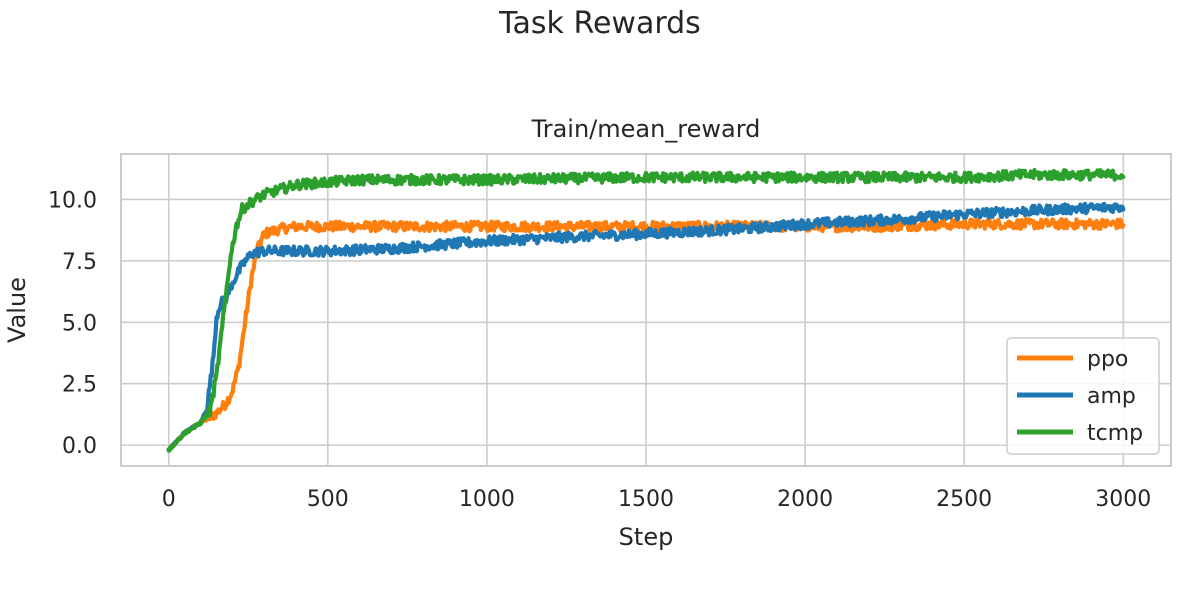  What do you see at coordinates (646, 129) in the screenshot?
I see `plot-title: Train/mean_reward` at bounding box center [646, 129].